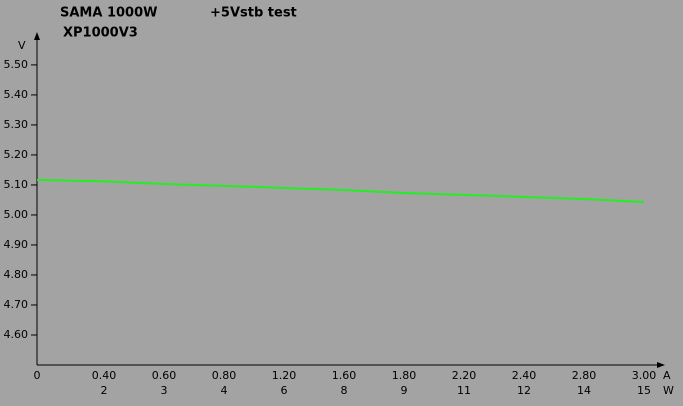 The image size is (683, 406). I want to click on y-tick-label: 5.30, so click(16, 124).